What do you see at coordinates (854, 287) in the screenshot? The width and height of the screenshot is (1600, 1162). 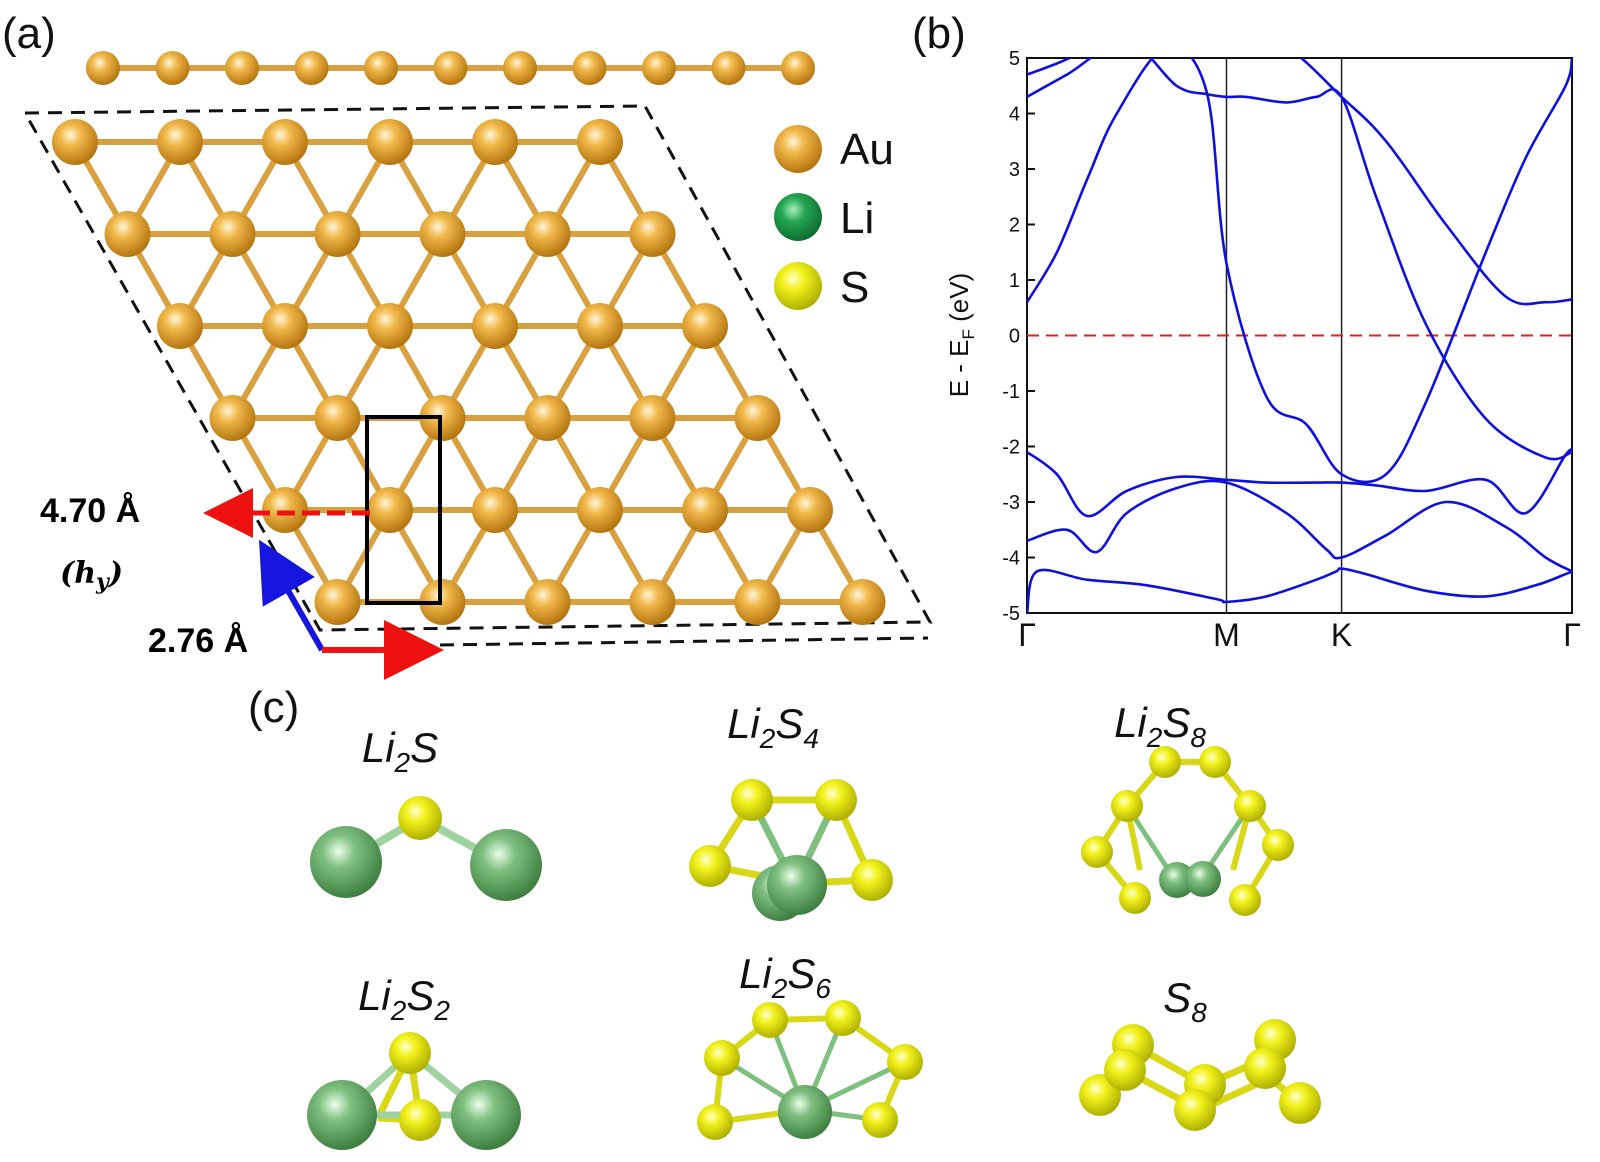 I see `legend-s-label: S` at bounding box center [854, 287].